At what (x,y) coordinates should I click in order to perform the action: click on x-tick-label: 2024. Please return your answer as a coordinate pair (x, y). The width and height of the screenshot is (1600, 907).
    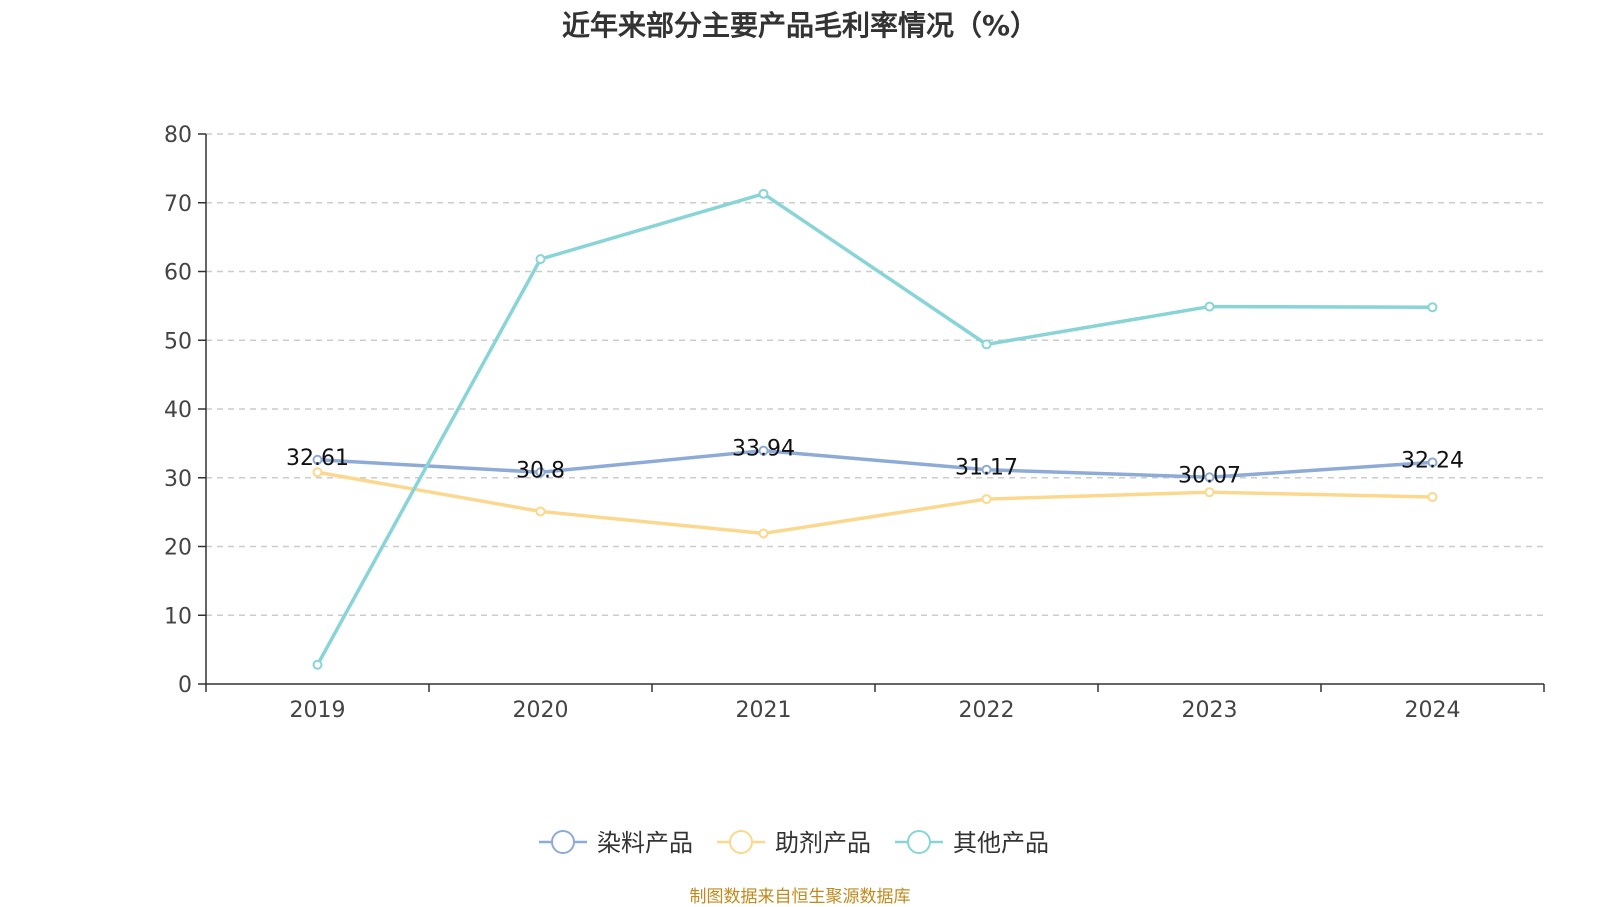
    Looking at the image, I should click on (1433, 710).